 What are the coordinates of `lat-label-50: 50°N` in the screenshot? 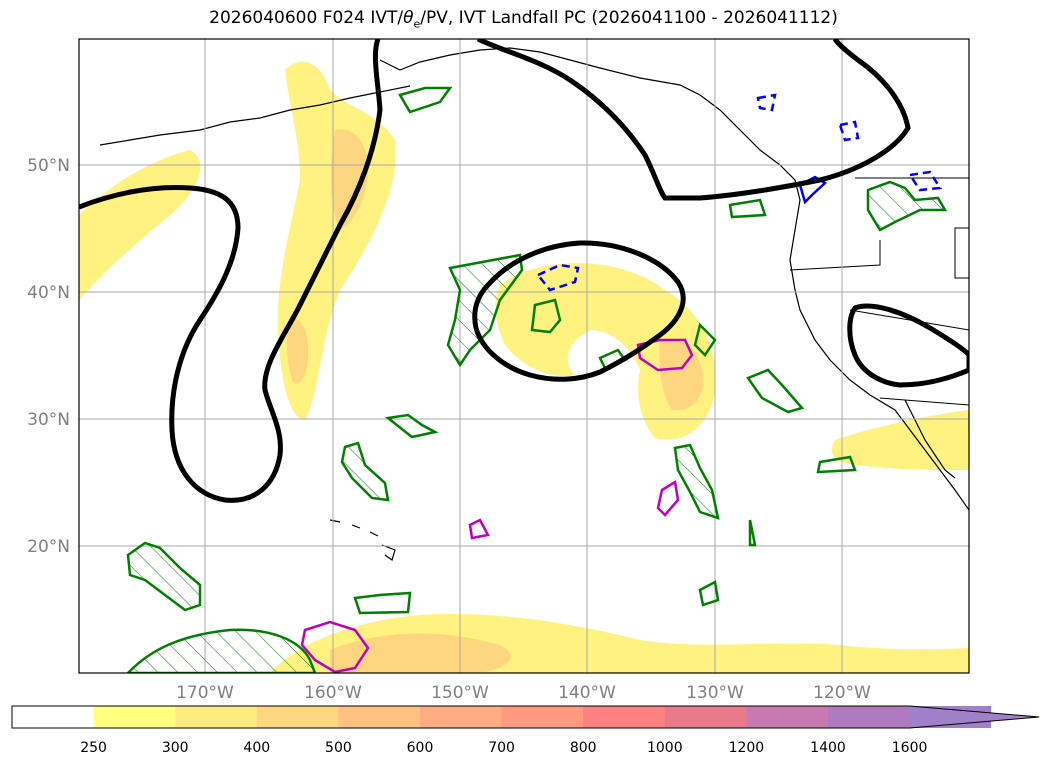 It's located at (48, 166).